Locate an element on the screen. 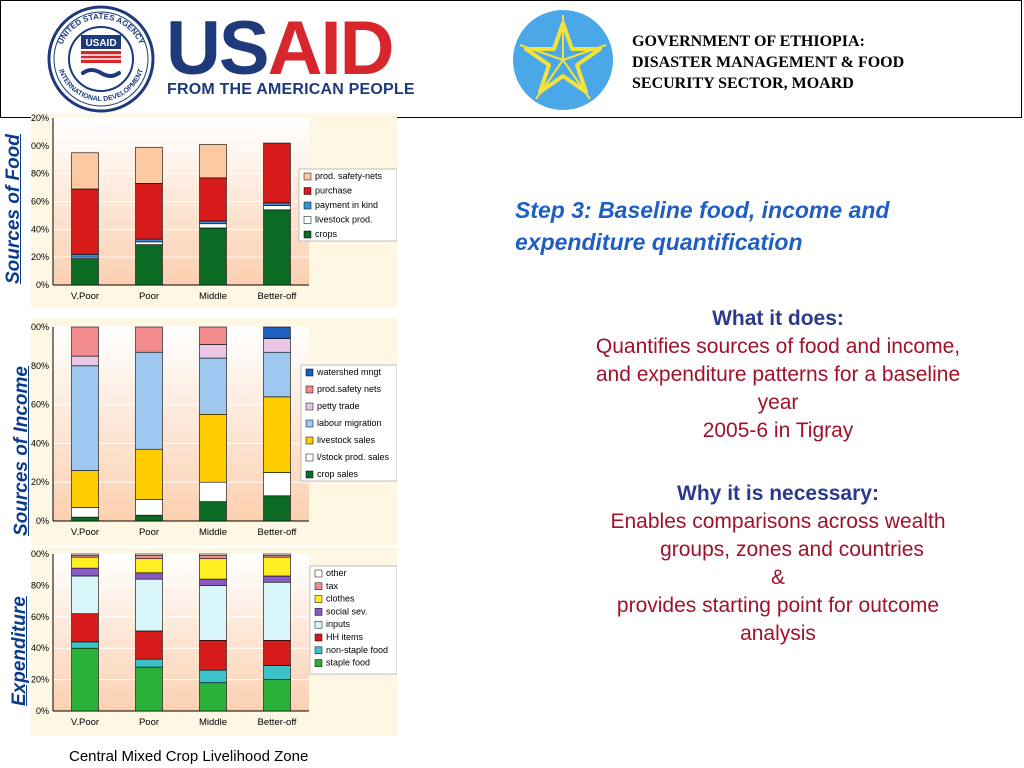 The height and width of the screenshot is (768, 1024). why-body-line-1: Enables comparisons across wealth is located at coordinates (778, 521).